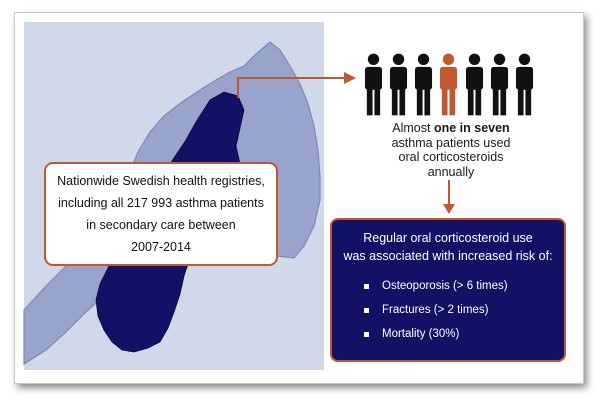 The width and height of the screenshot is (600, 400). I want to click on arrowhead-down, so click(449, 209).